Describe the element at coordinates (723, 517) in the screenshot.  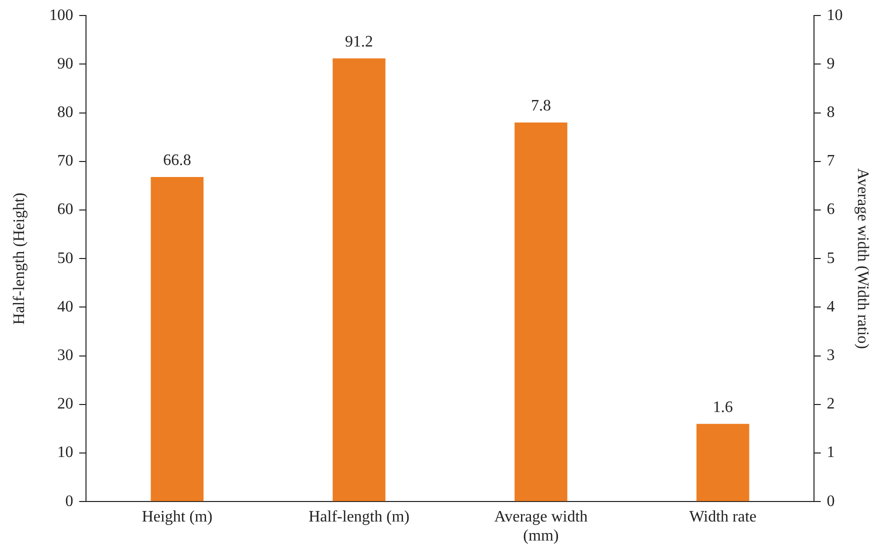
I see `x-tick-label: Width rate` at that location.